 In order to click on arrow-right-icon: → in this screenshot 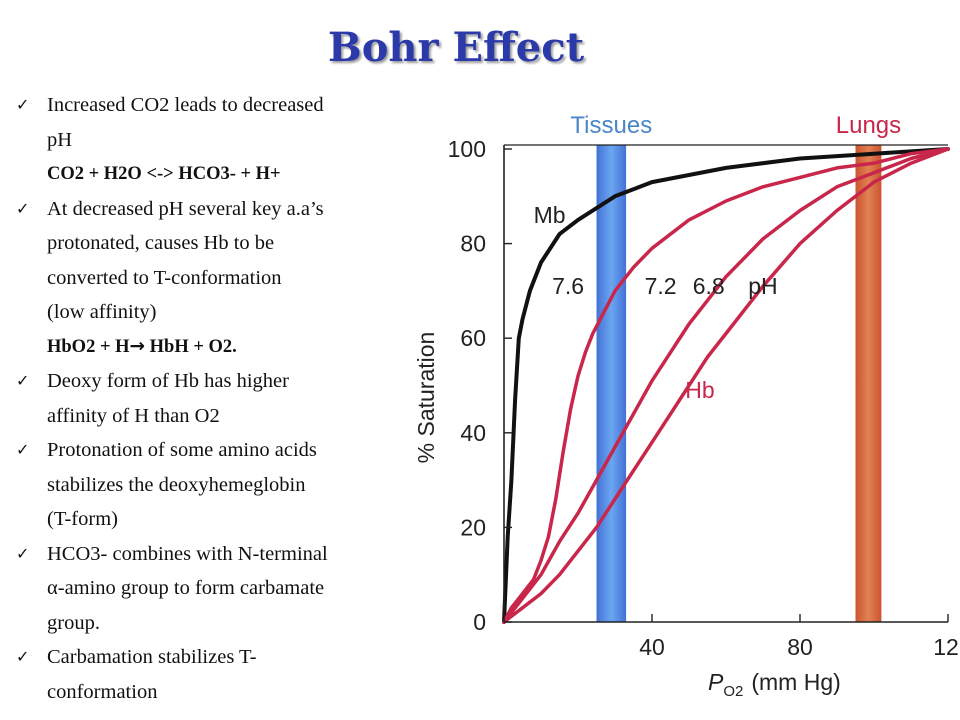, I will do `click(137, 346)`.